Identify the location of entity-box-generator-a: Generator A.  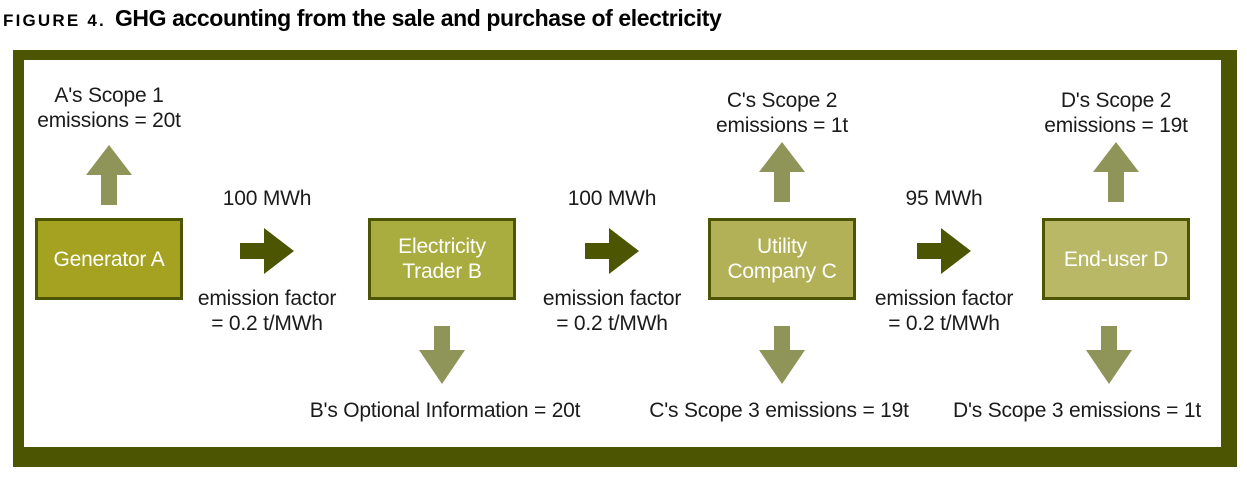
(109, 259).